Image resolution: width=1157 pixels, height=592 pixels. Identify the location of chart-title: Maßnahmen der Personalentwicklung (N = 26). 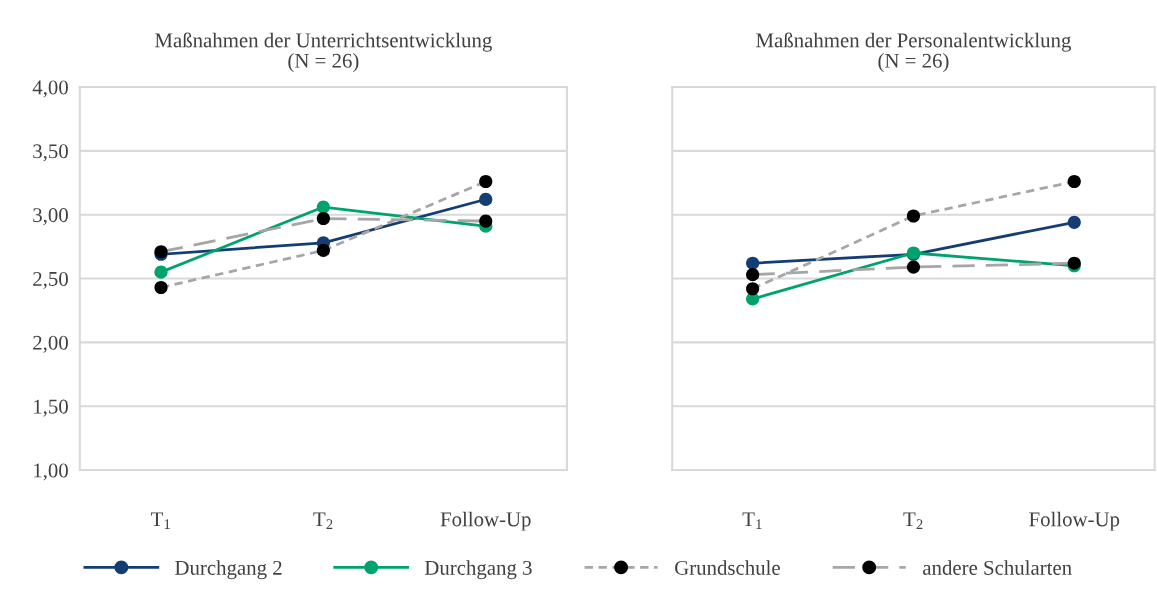
(913, 52).